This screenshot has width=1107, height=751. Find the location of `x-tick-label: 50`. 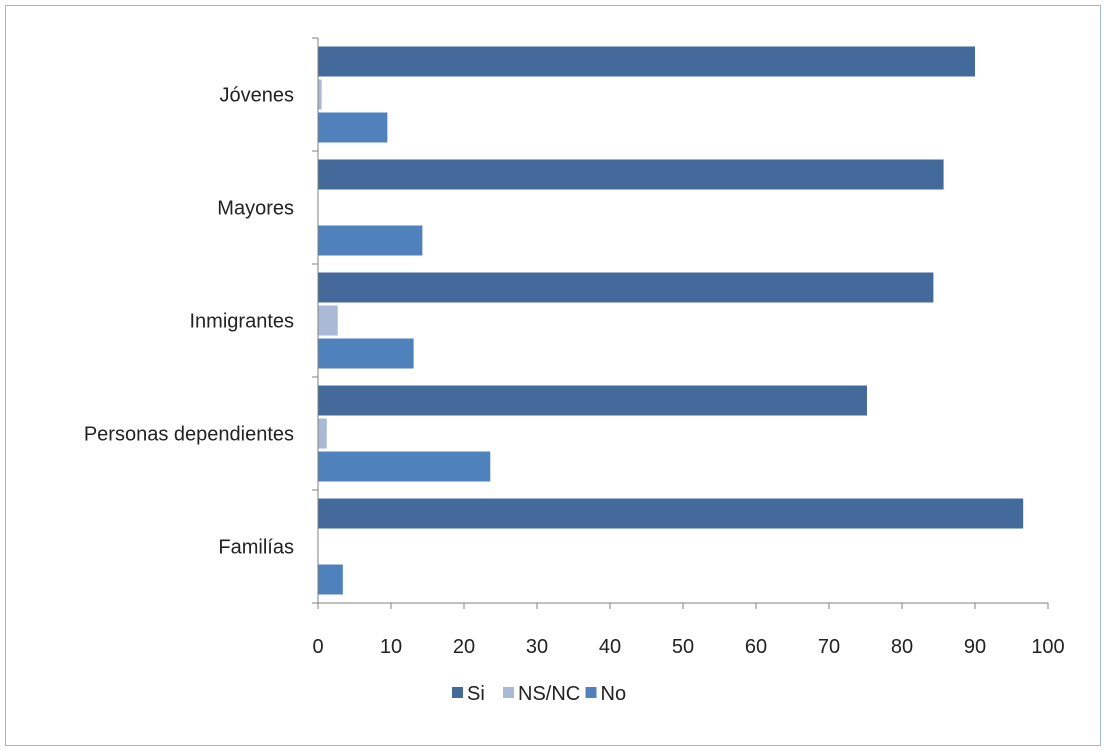

x-tick-label: 50 is located at coordinates (683, 647).